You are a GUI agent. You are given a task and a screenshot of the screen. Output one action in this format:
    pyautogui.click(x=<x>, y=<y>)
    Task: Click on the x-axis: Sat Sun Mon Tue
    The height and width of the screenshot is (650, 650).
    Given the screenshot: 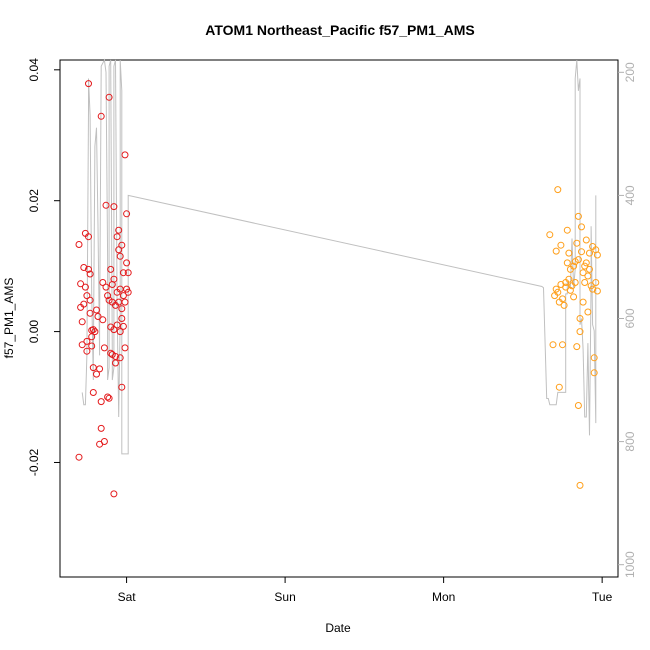 What is the action you would take?
    pyautogui.click(x=365, y=590)
    